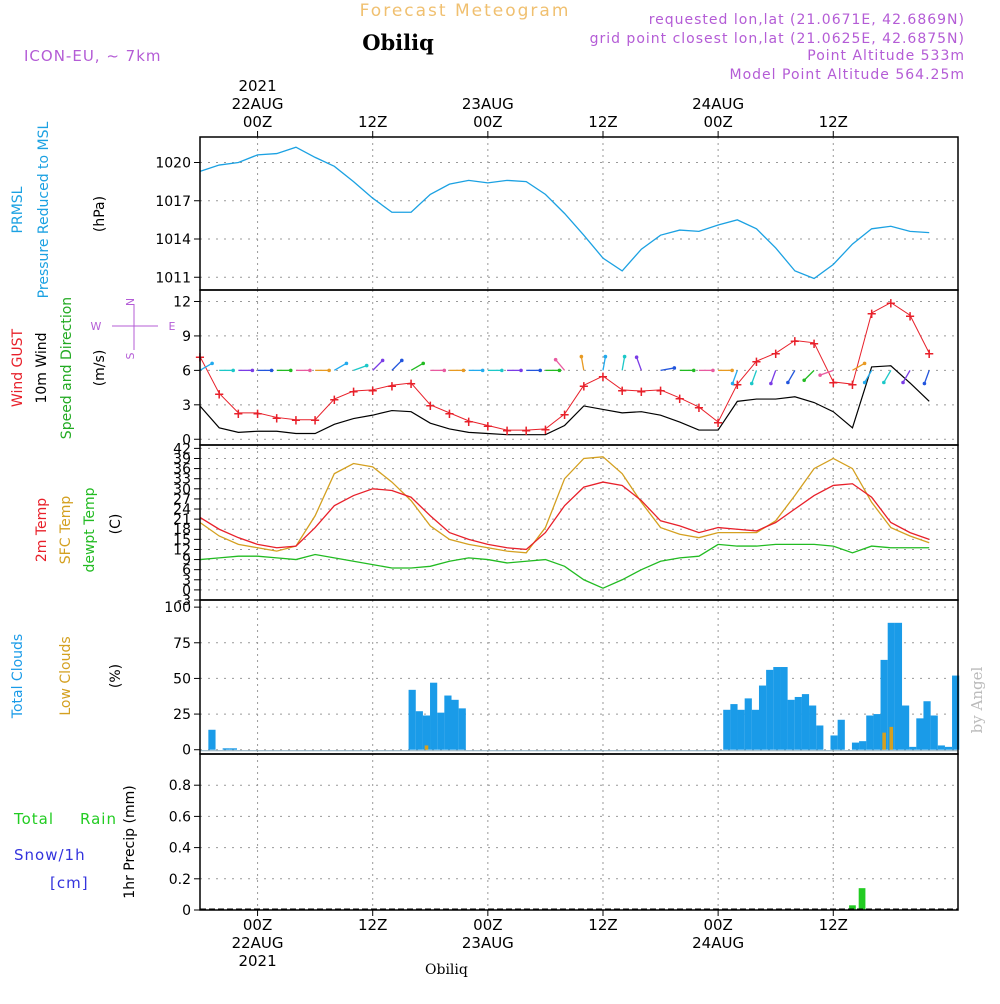  Describe the element at coordinates (130, 302) in the screenshot. I see `compass-n: N` at that location.